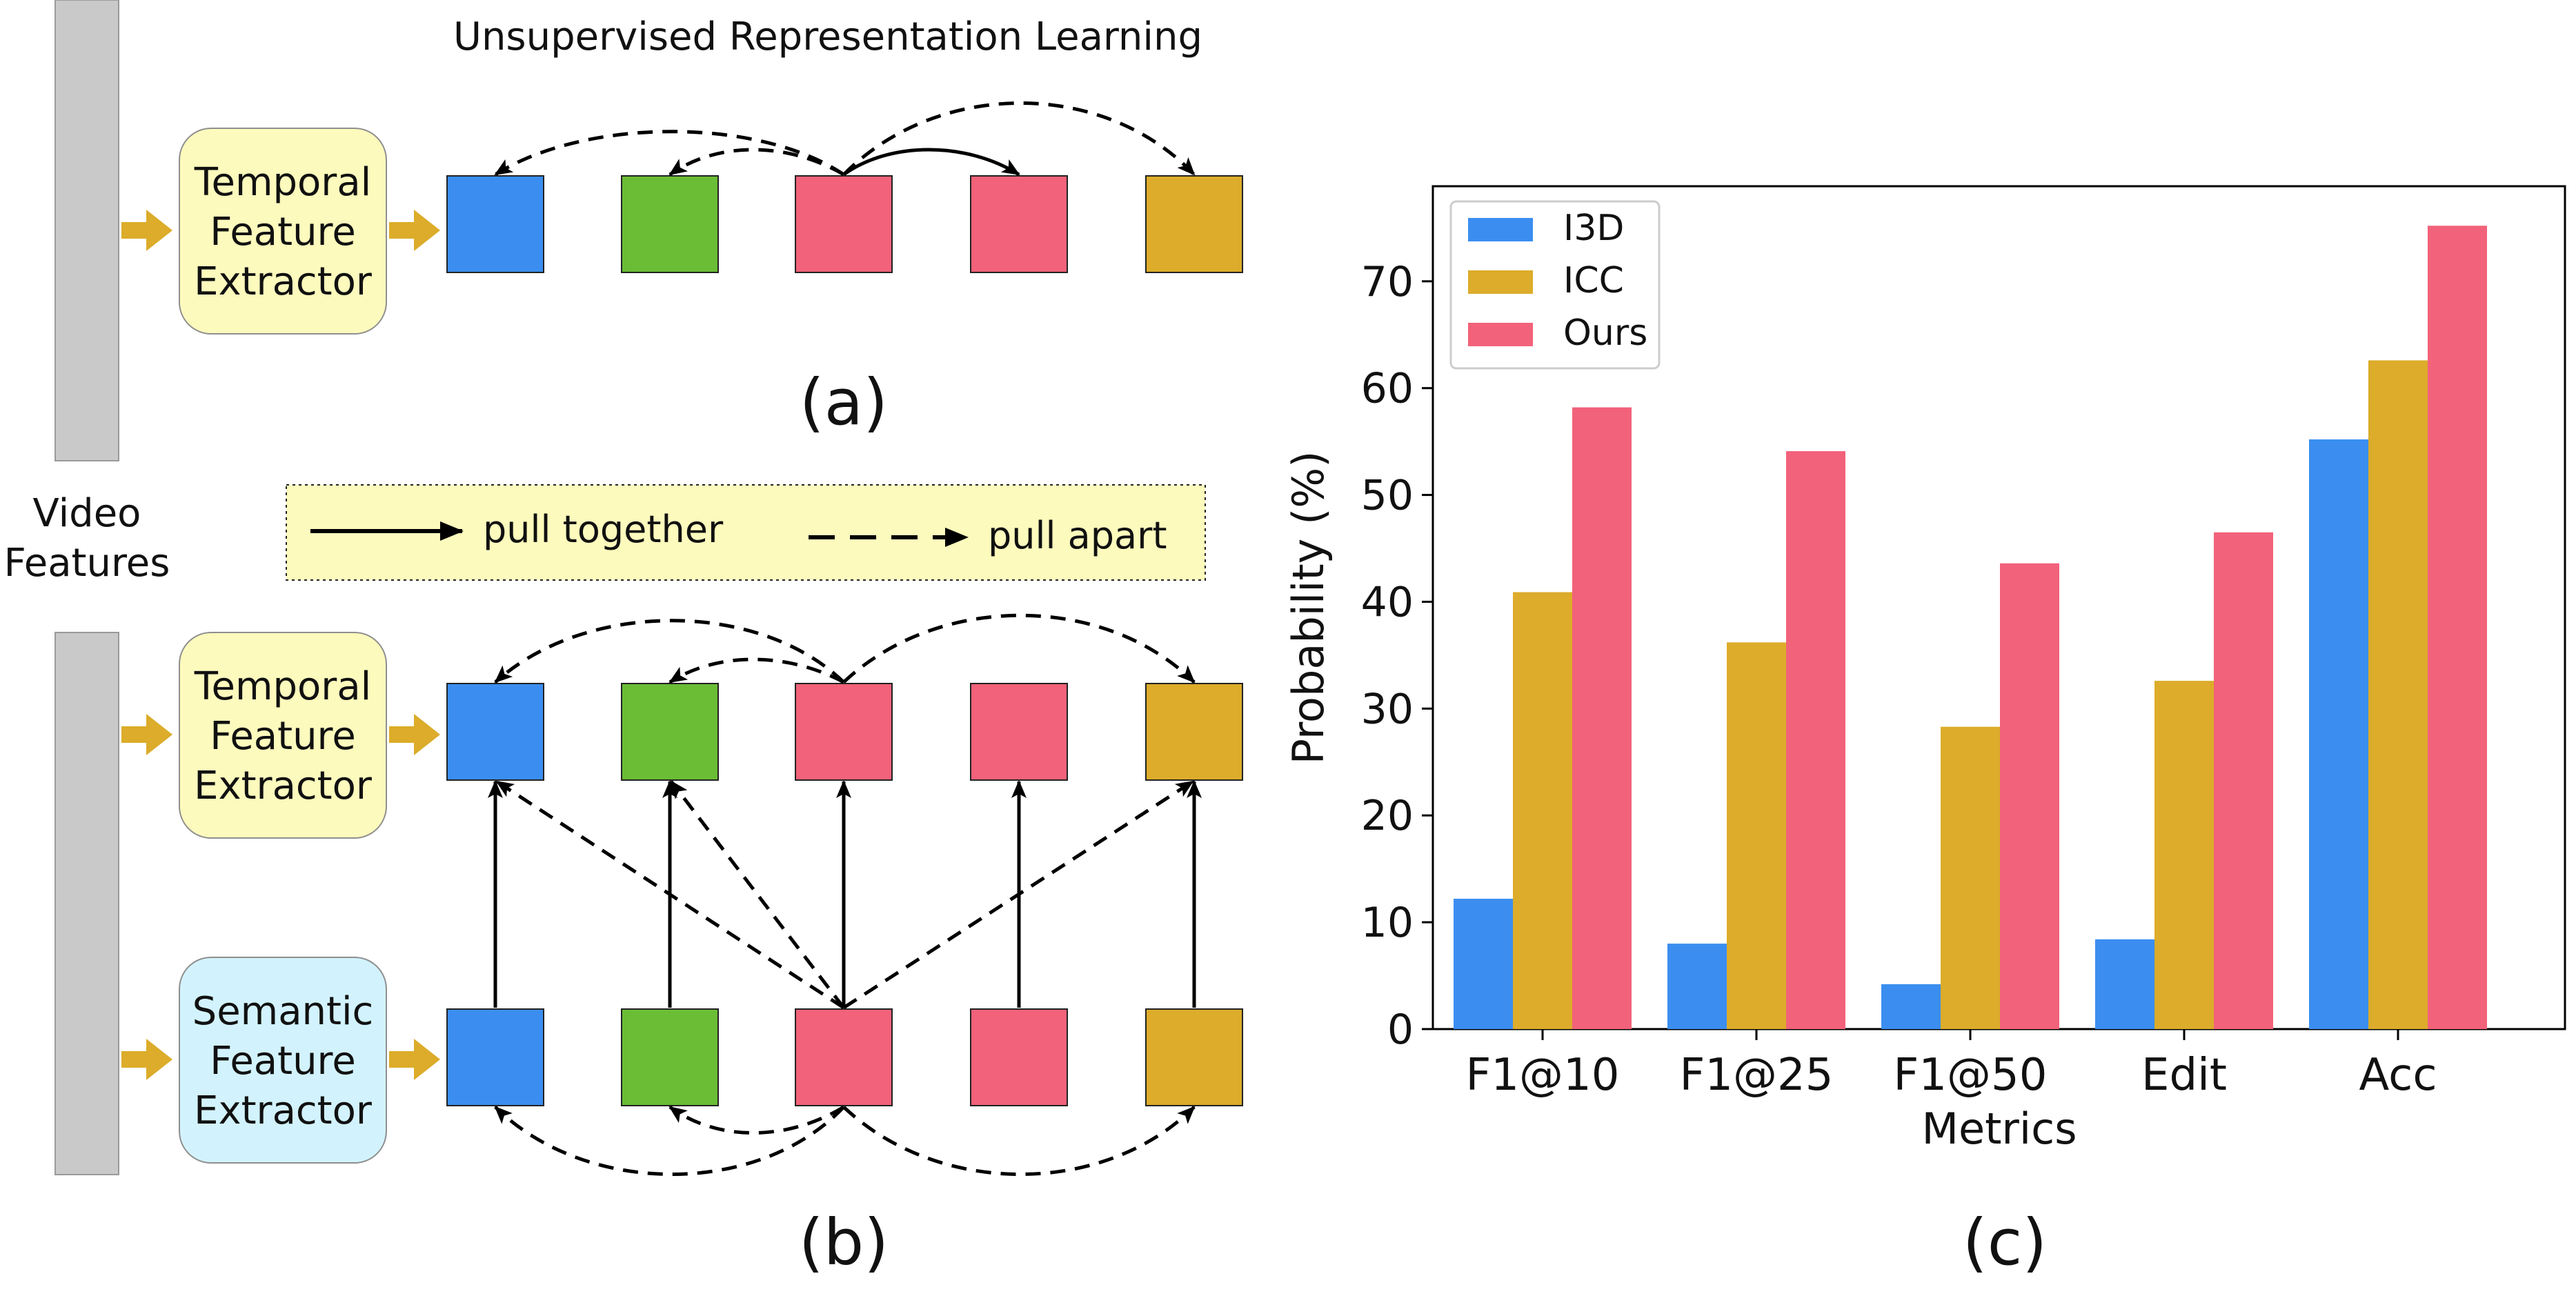  I want to click on bar-ours-acc, so click(2457, 628).